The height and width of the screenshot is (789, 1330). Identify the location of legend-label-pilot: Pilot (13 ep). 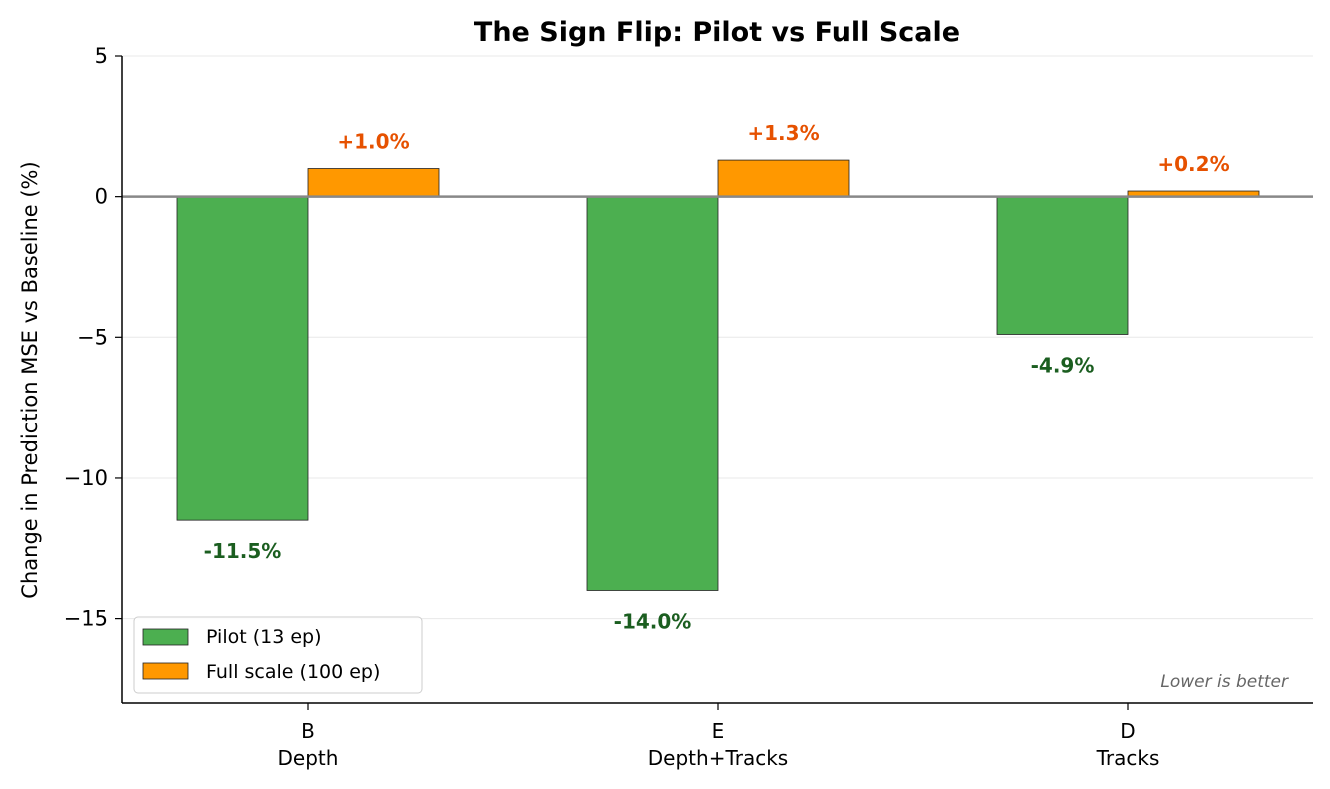
(264, 637).